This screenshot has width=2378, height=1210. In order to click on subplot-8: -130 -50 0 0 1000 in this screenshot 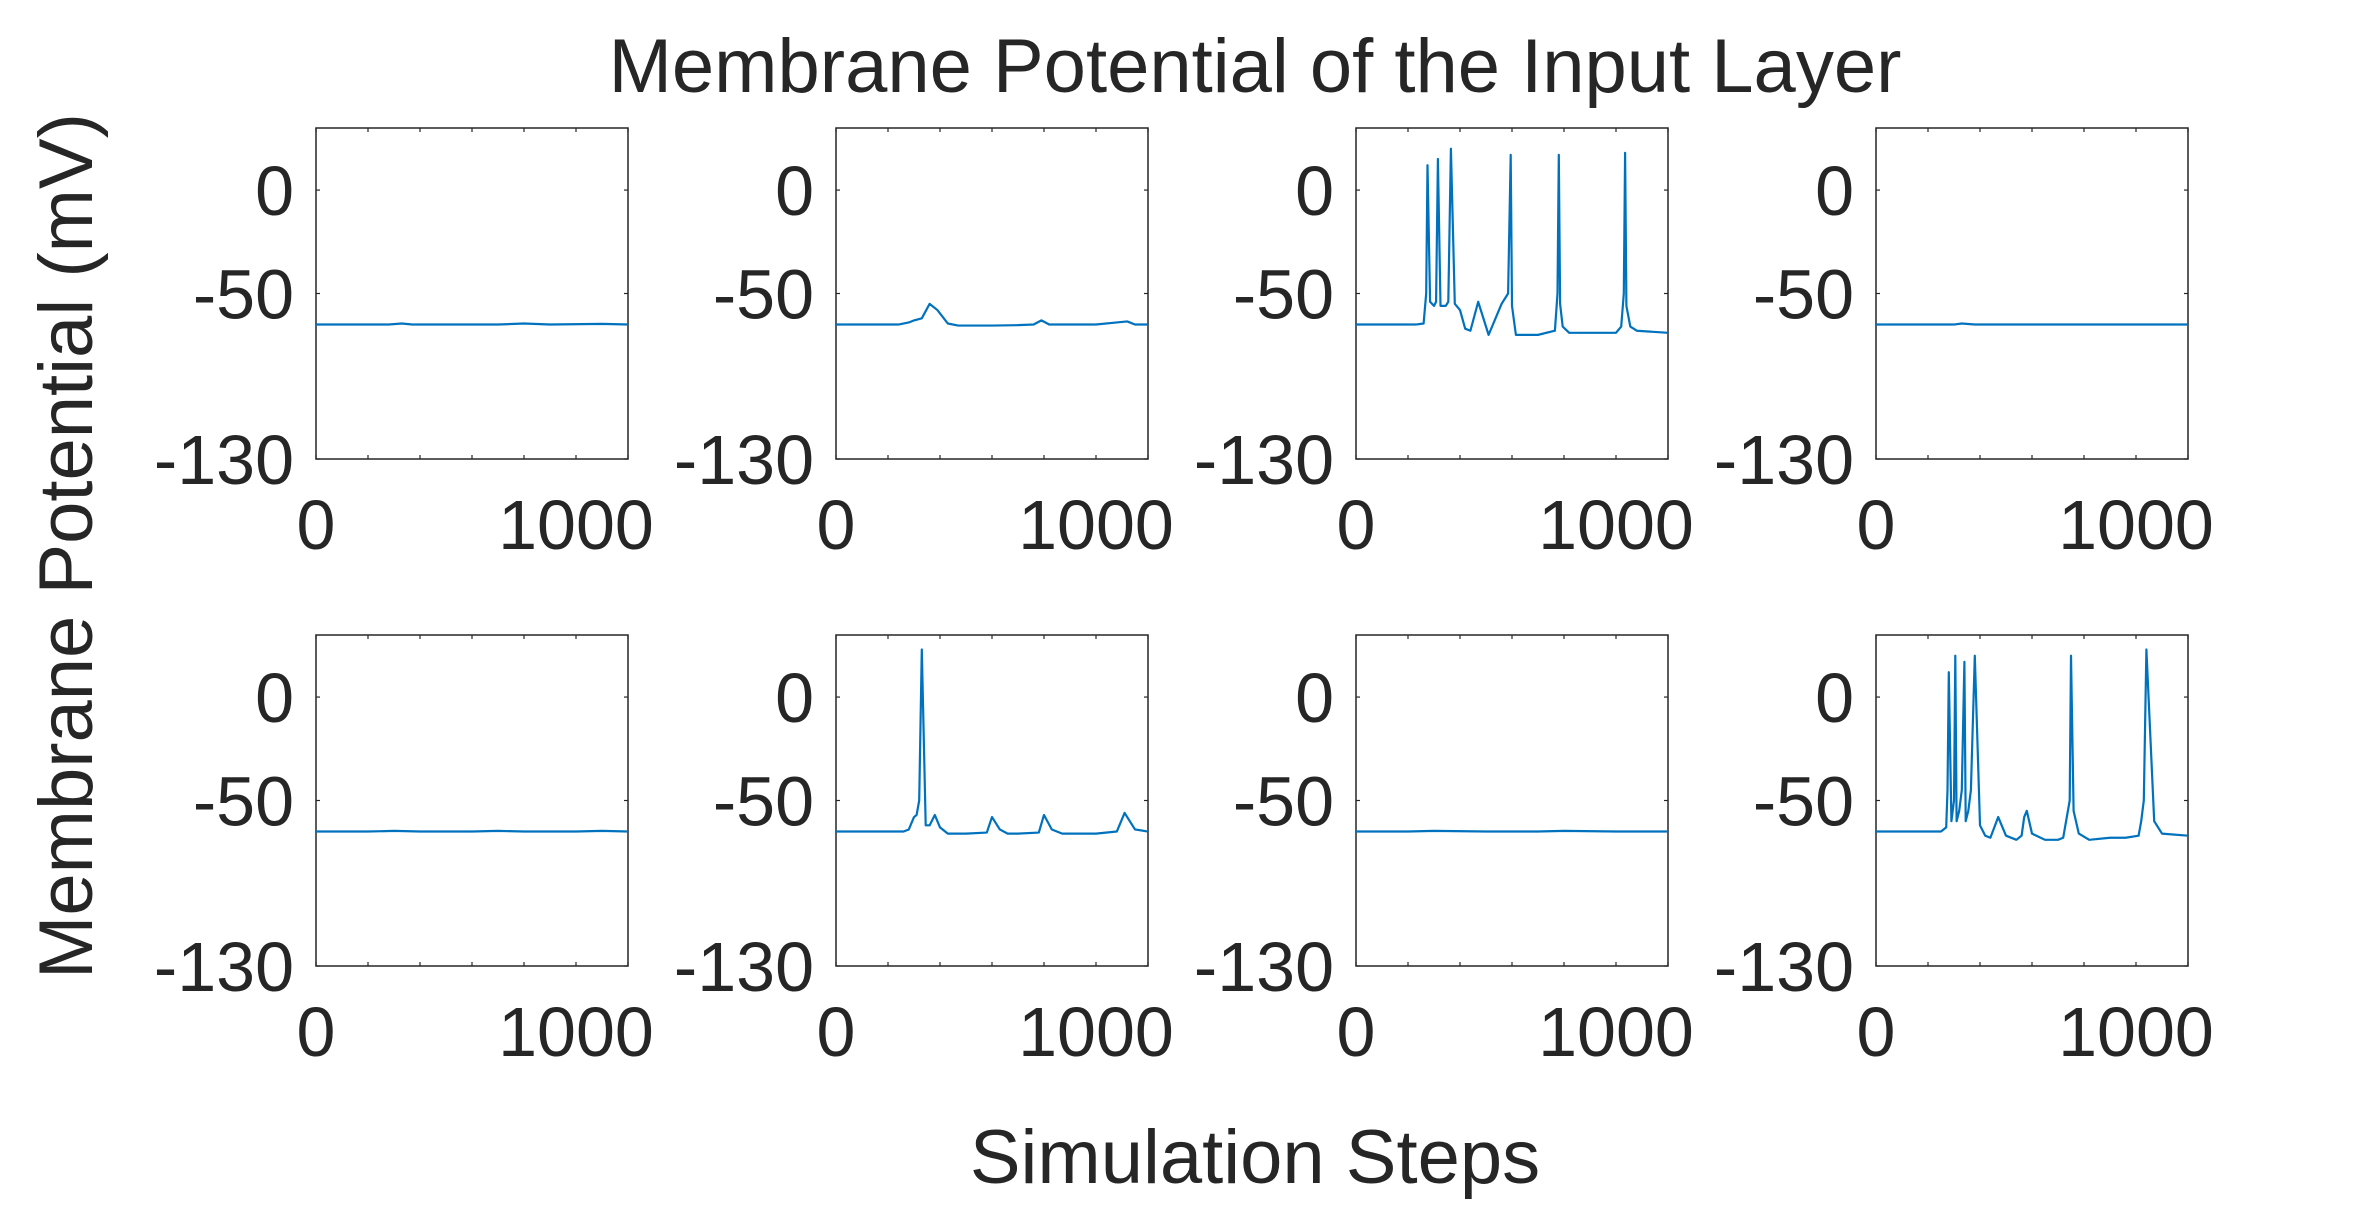, I will do `click(1964, 852)`.